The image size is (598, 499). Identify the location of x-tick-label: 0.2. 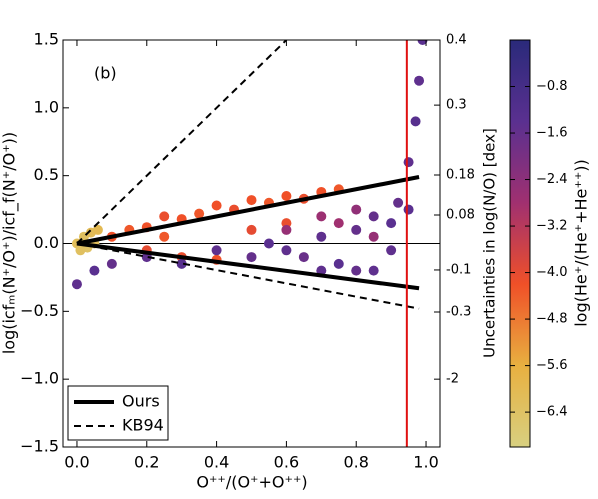
(146, 462).